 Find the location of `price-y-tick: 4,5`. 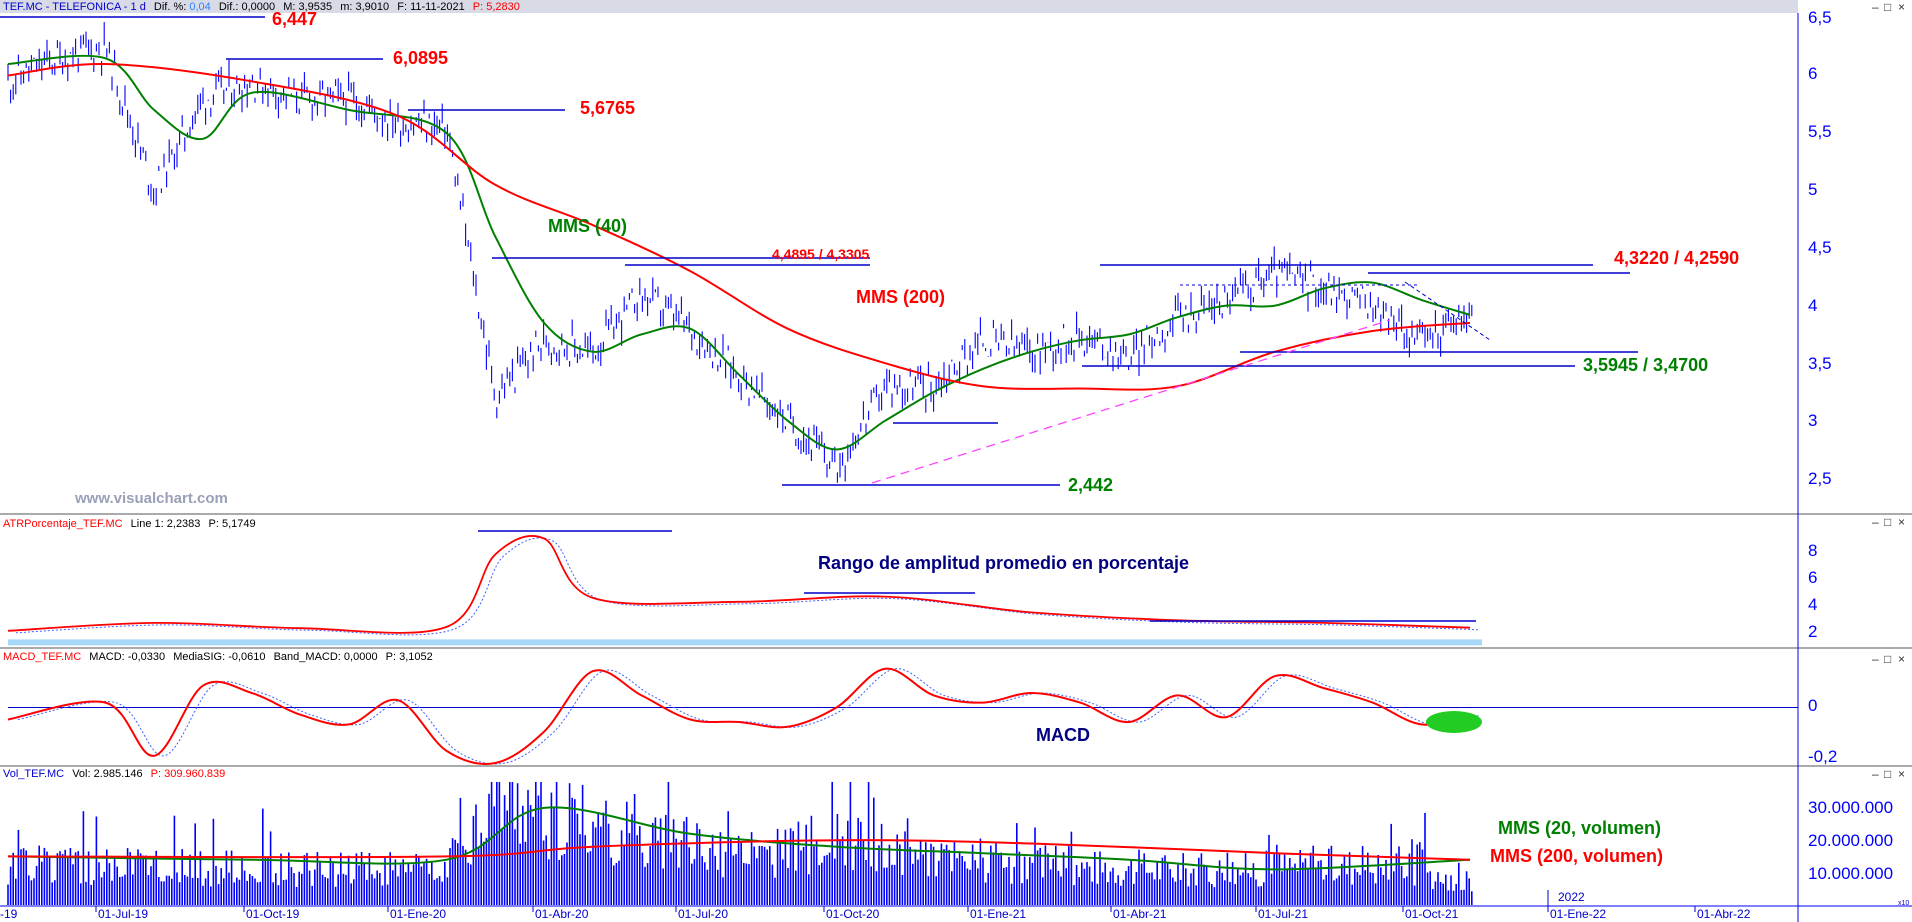

price-y-tick: 4,5 is located at coordinates (1820, 247).